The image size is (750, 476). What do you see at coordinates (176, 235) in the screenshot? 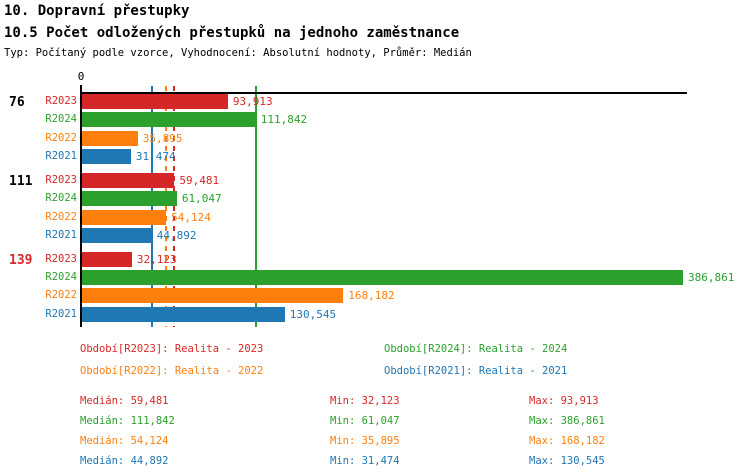
I see `bar-value-label: 44,892` at bounding box center [176, 235].